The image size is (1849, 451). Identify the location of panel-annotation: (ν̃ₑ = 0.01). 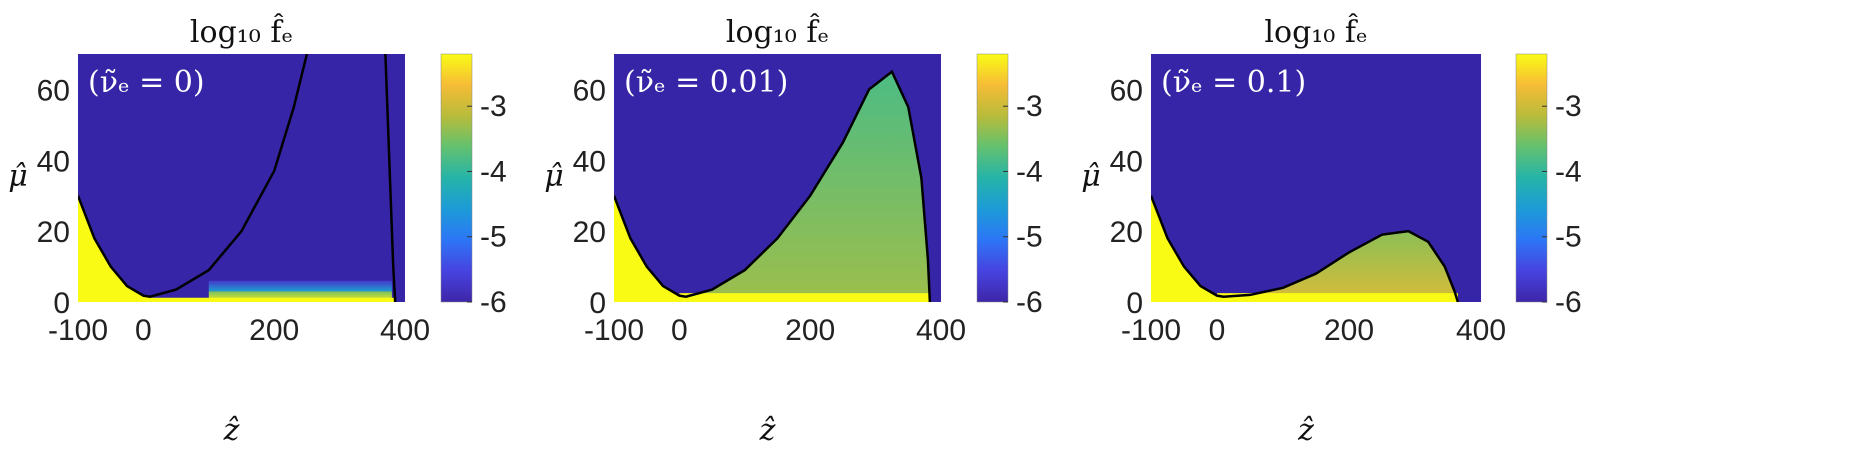
(706, 82).